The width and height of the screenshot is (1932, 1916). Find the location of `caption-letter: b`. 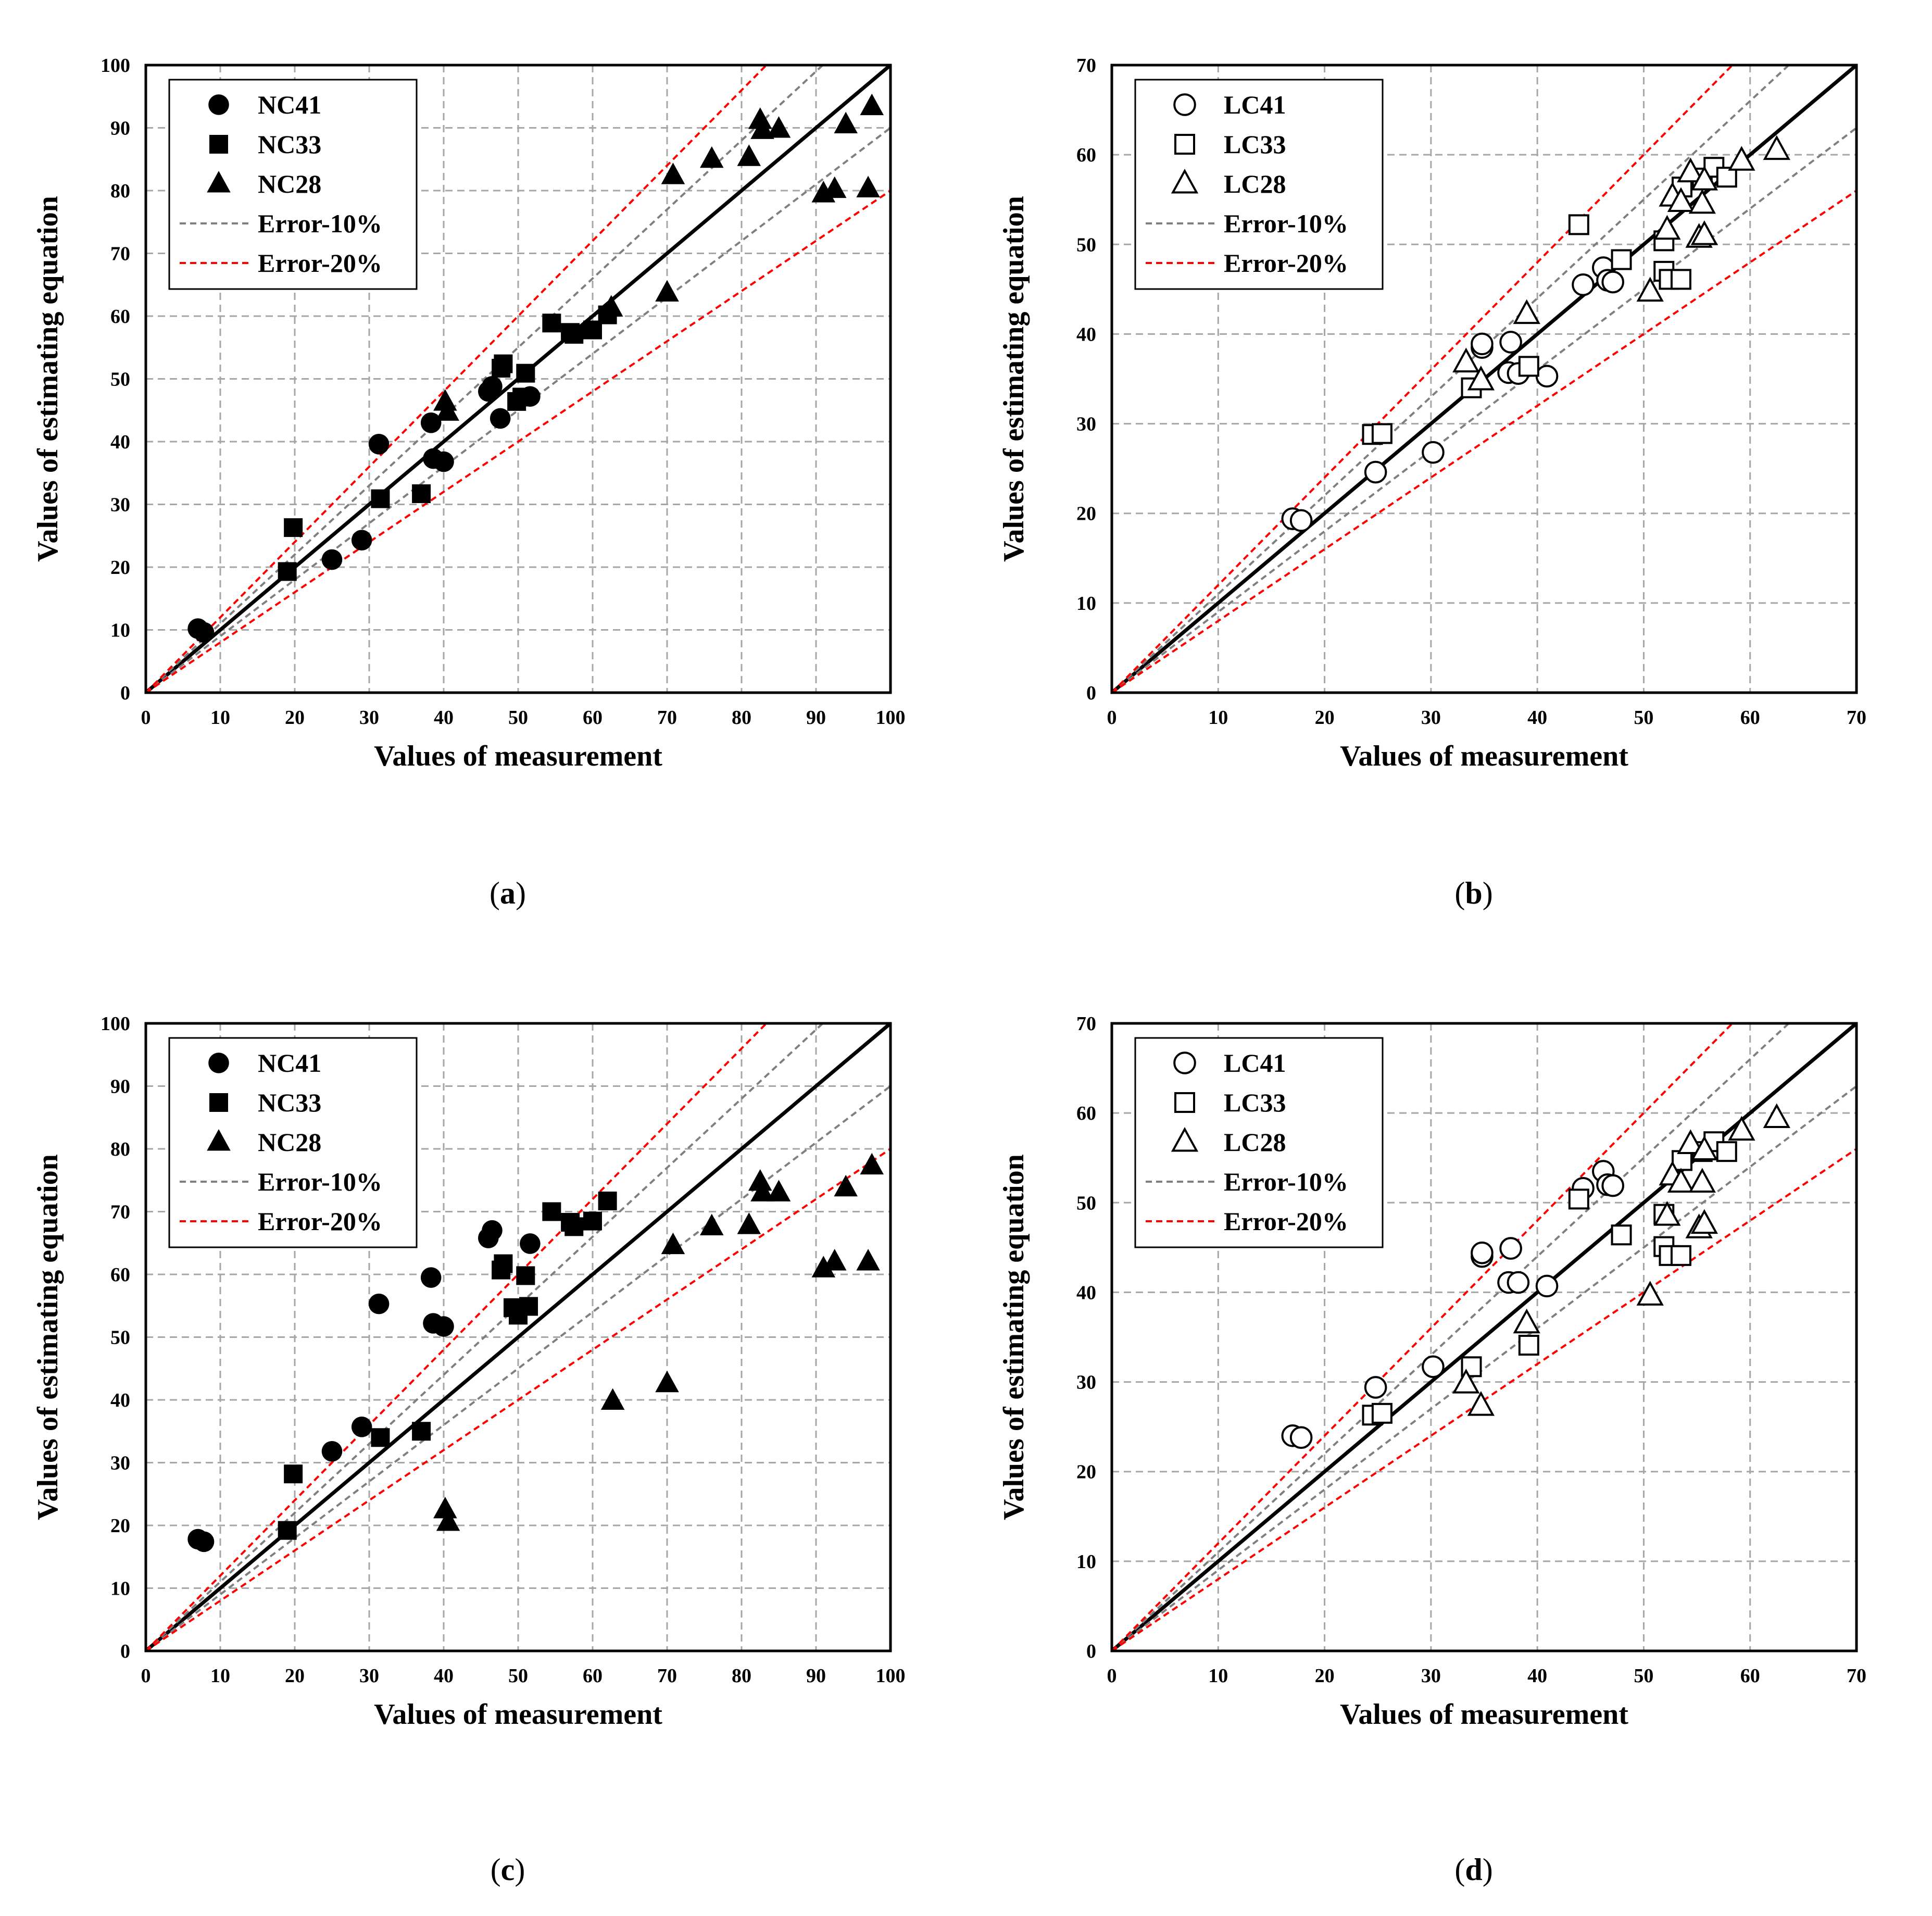

caption-letter: b is located at coordinates (1473, 893).